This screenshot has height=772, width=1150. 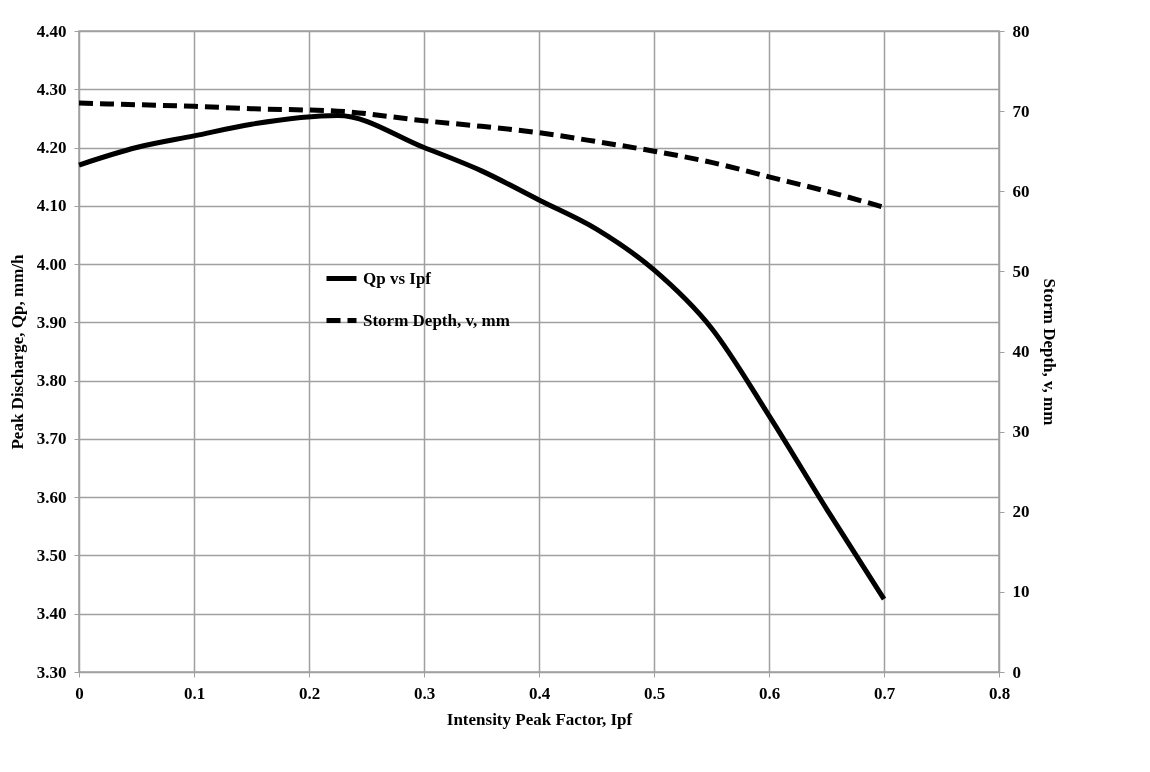 What do you see at coordinates (884, 693) in the screenshot?
I see `x-tick-label: 0.7` at bounding box center [884, 693].